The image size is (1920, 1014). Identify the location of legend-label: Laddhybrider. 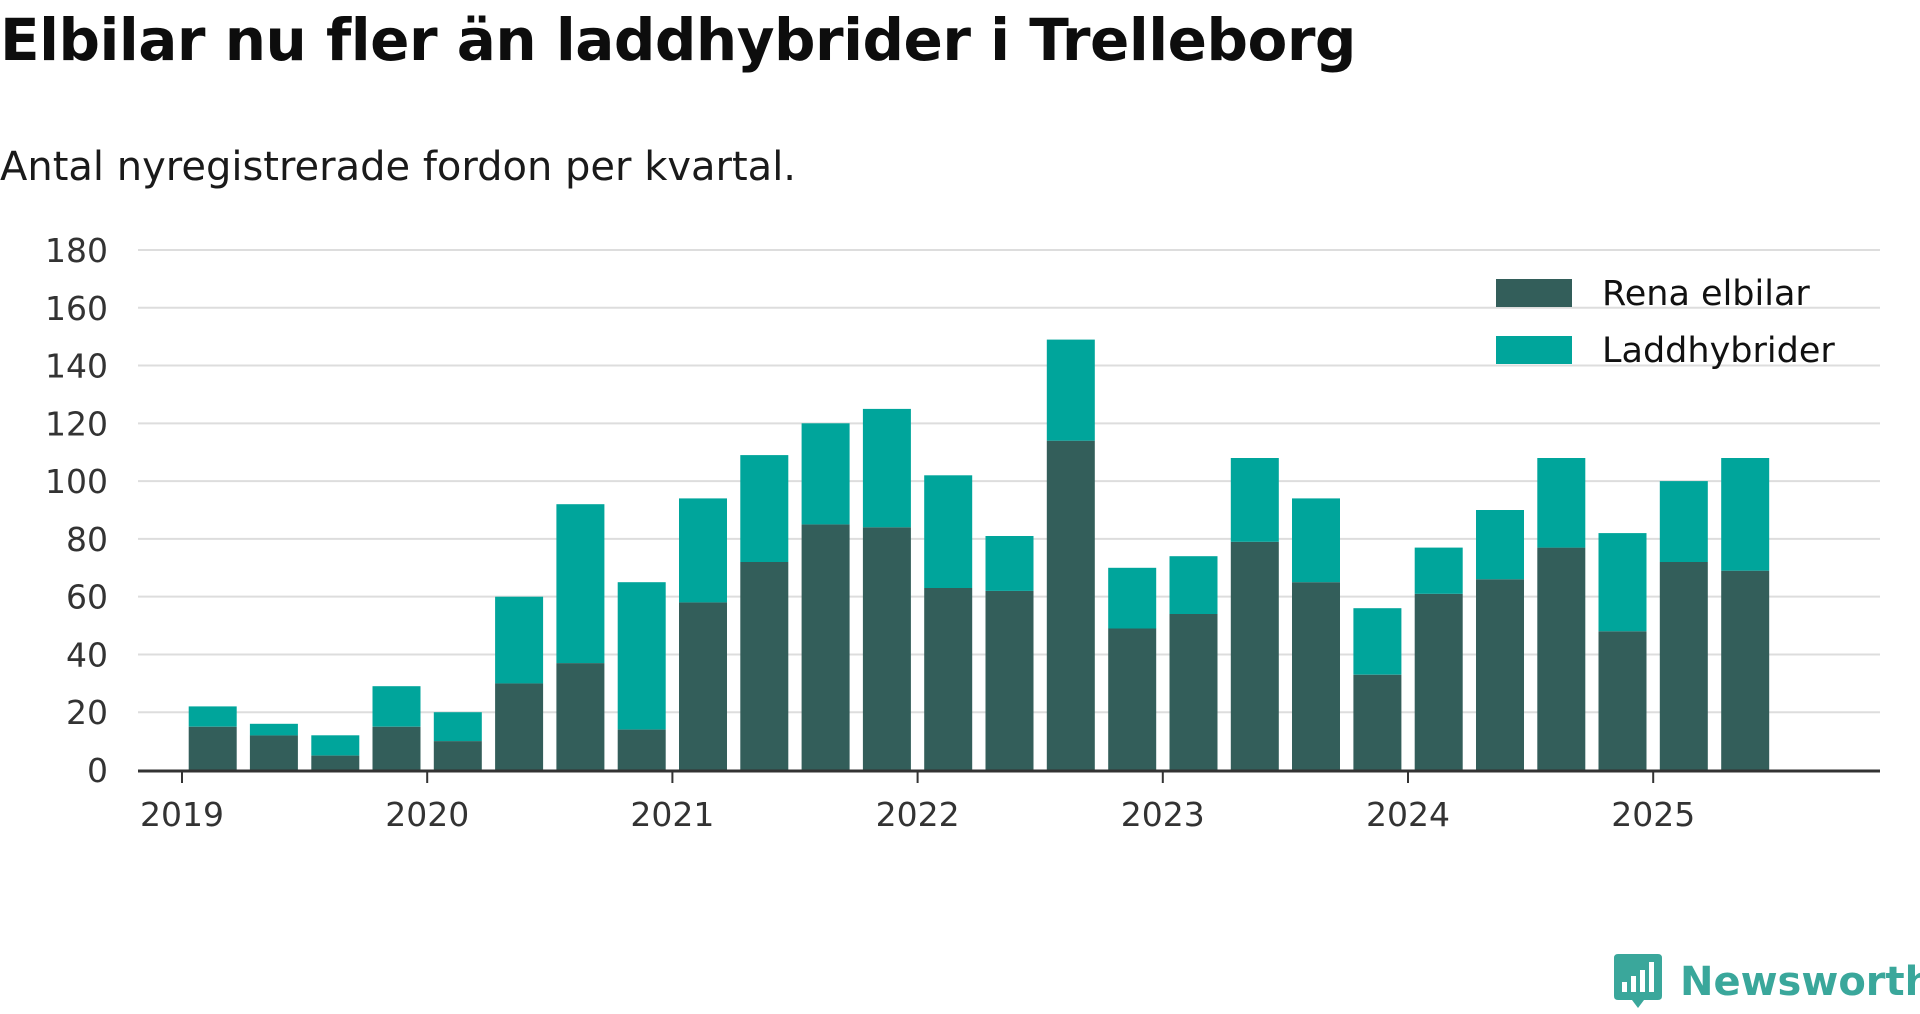
(1718, 351).